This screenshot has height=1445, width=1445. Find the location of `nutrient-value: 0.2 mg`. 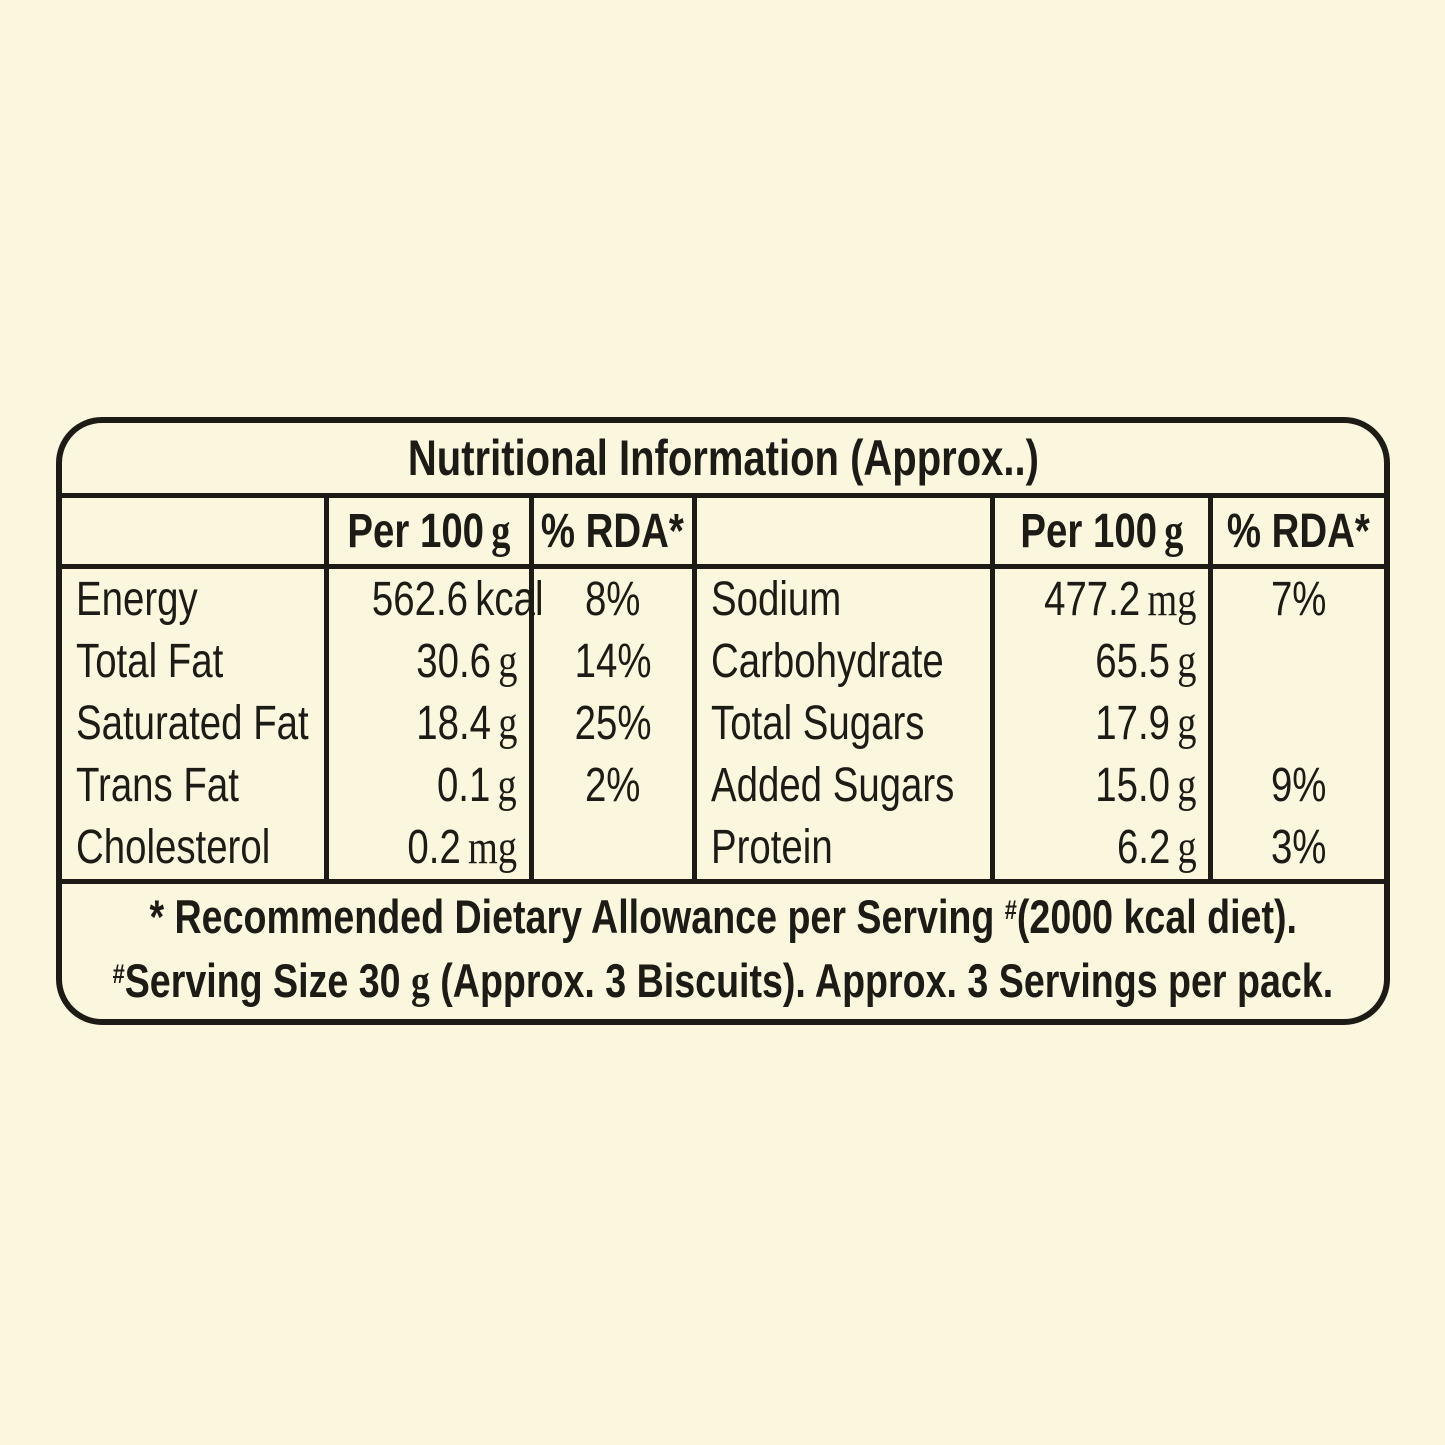

nutrient-value: 0.2 mg is located at coordinates (462, 848).